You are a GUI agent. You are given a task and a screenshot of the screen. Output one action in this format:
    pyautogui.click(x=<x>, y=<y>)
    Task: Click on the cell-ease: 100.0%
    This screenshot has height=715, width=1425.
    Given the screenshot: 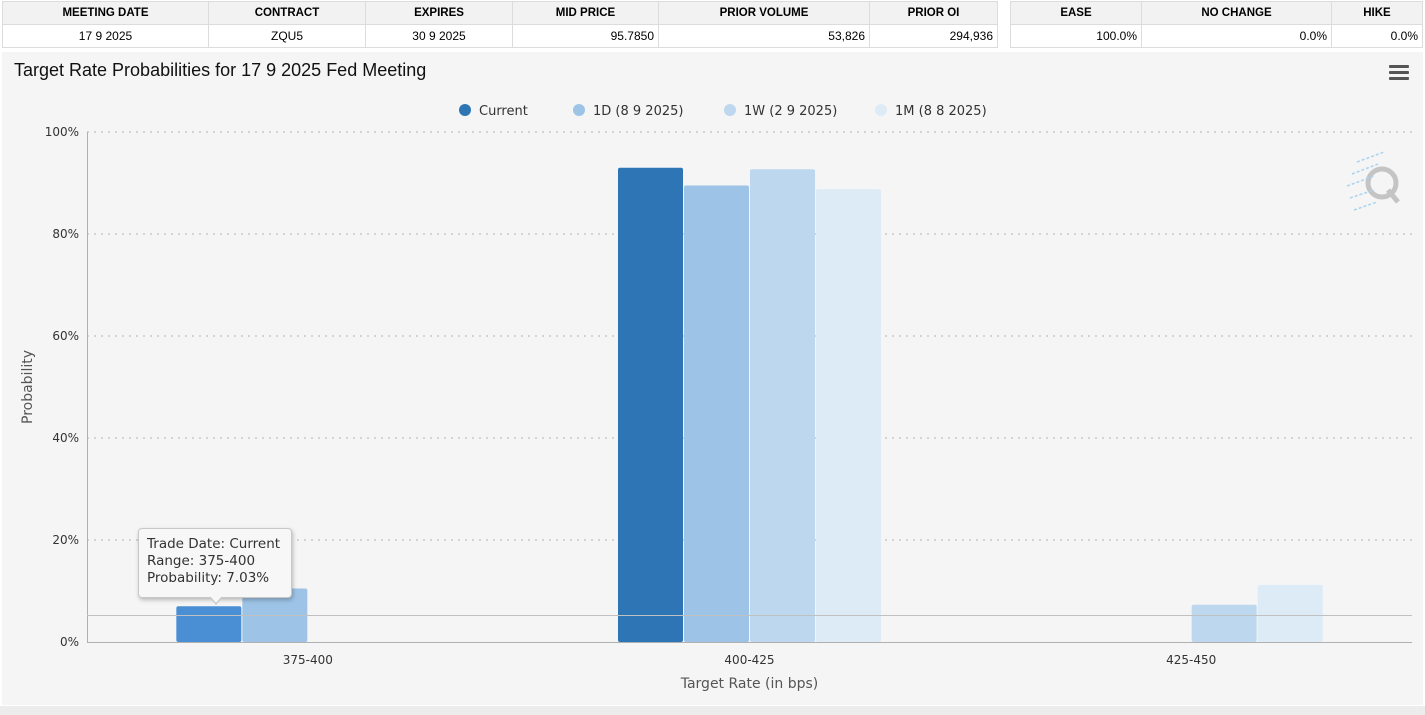 What is the action you would take?
    pyautogui.click(x=1076, y=36)
    